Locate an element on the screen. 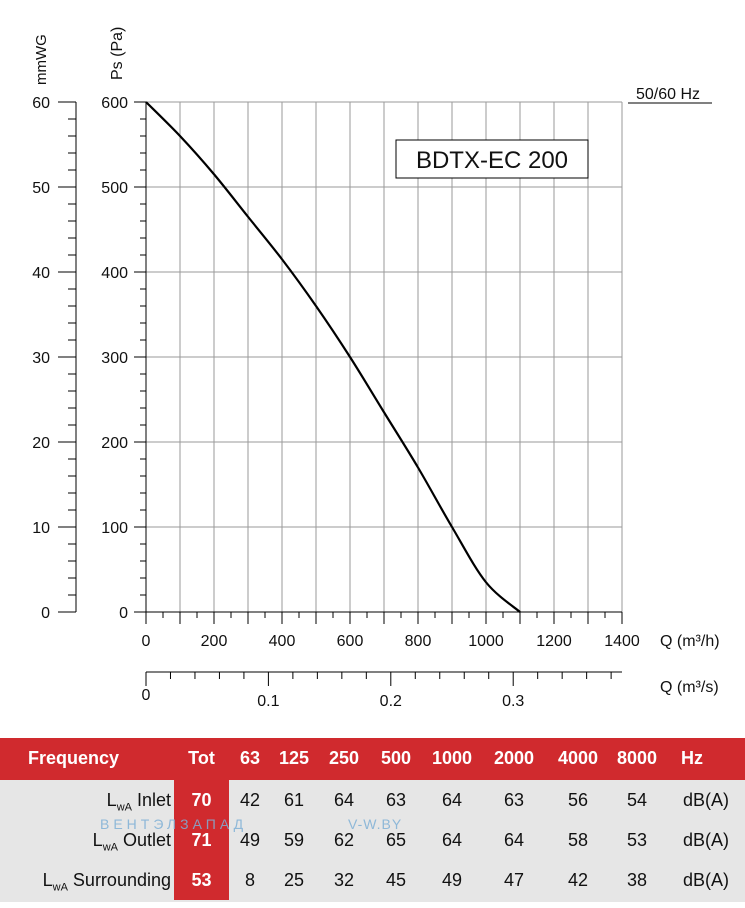 The width and height of the screenshot is (745, 908). table-cell: 58 is located at coordinates (578, 840).